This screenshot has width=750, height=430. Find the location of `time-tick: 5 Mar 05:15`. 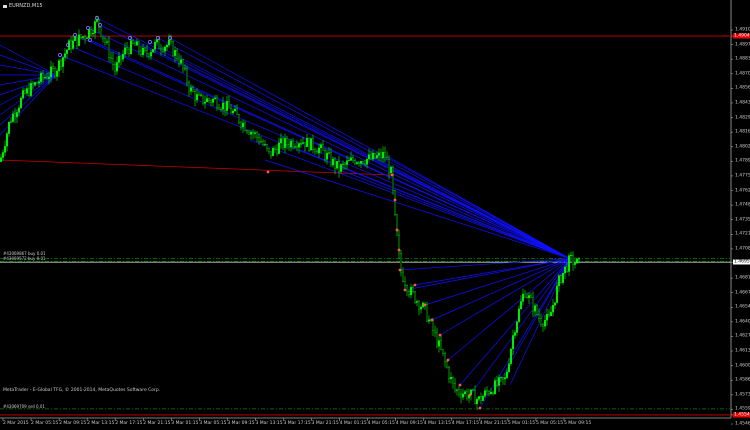

time-tick: 5 Mar 05:15 is located at coordinates (549, 423).